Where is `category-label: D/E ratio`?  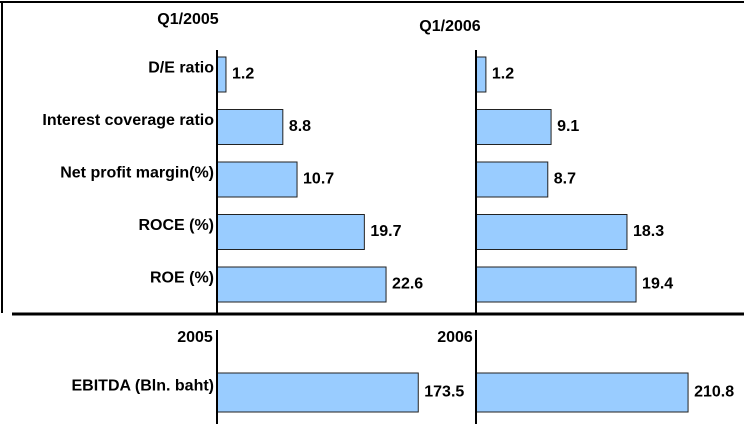 category-label: D/E ratio is located at coordinates (181, 68).